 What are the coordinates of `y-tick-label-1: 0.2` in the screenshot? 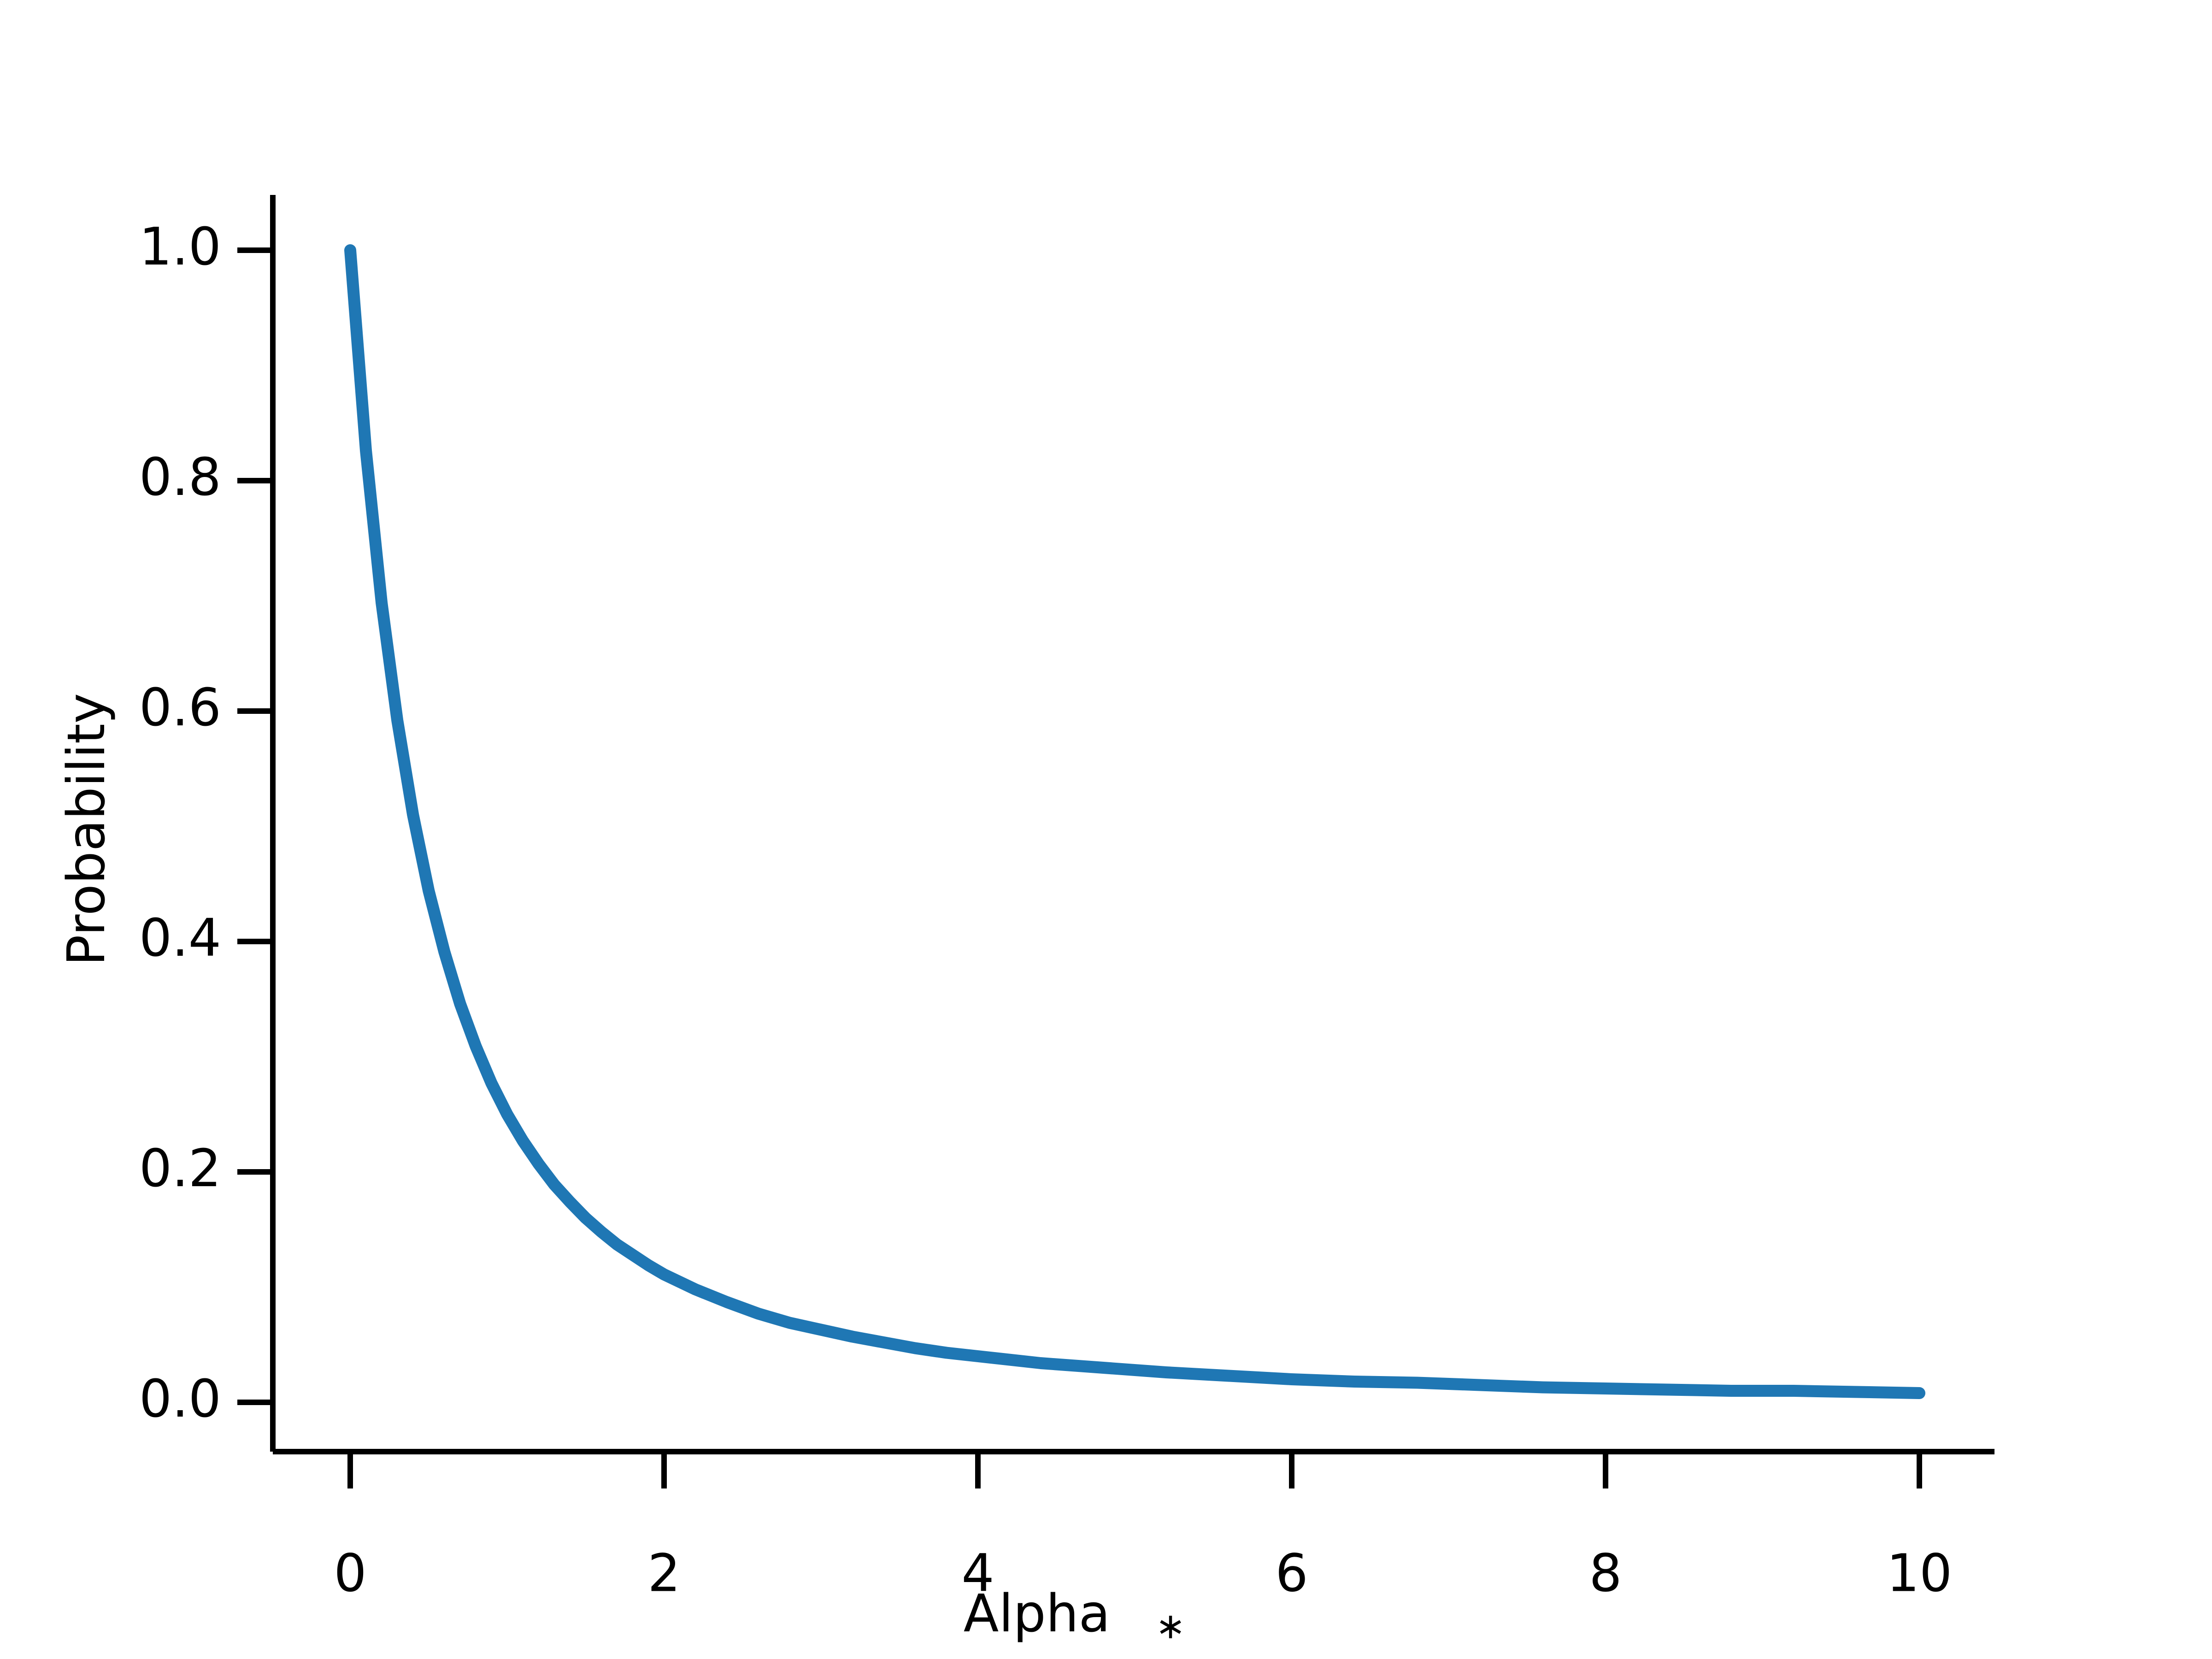 It's located at (180, 1169).